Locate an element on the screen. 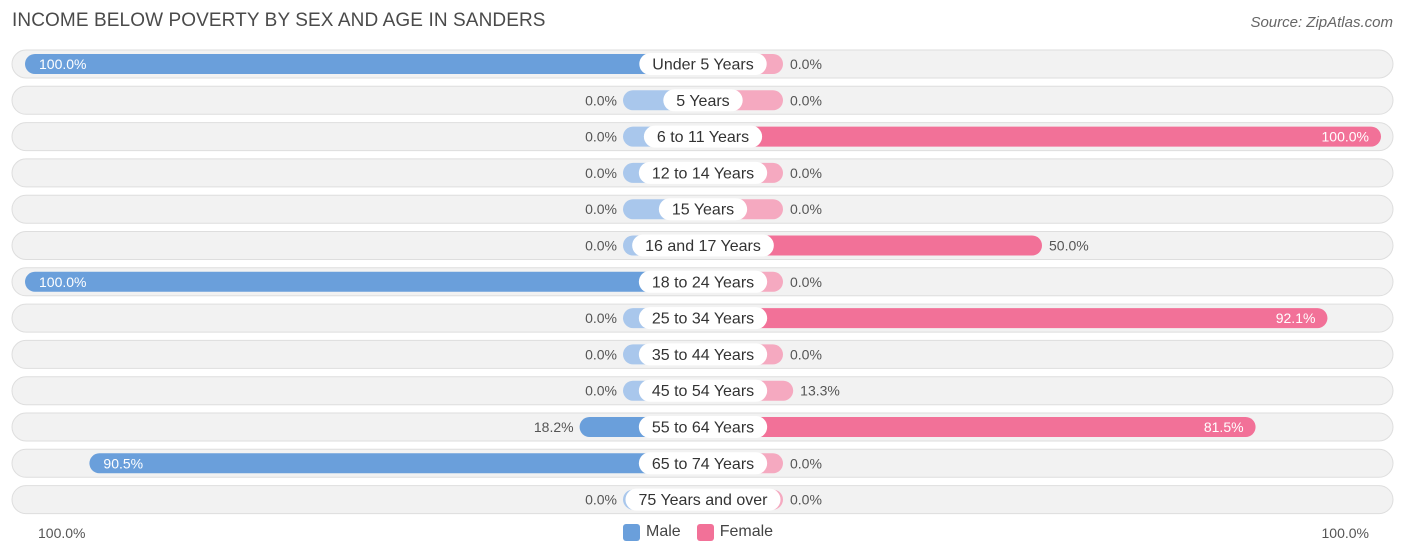 This screenshot has width=1406, height=558. source-note: Source: ZipAtlas.com is located at coordinates (1321, 22).